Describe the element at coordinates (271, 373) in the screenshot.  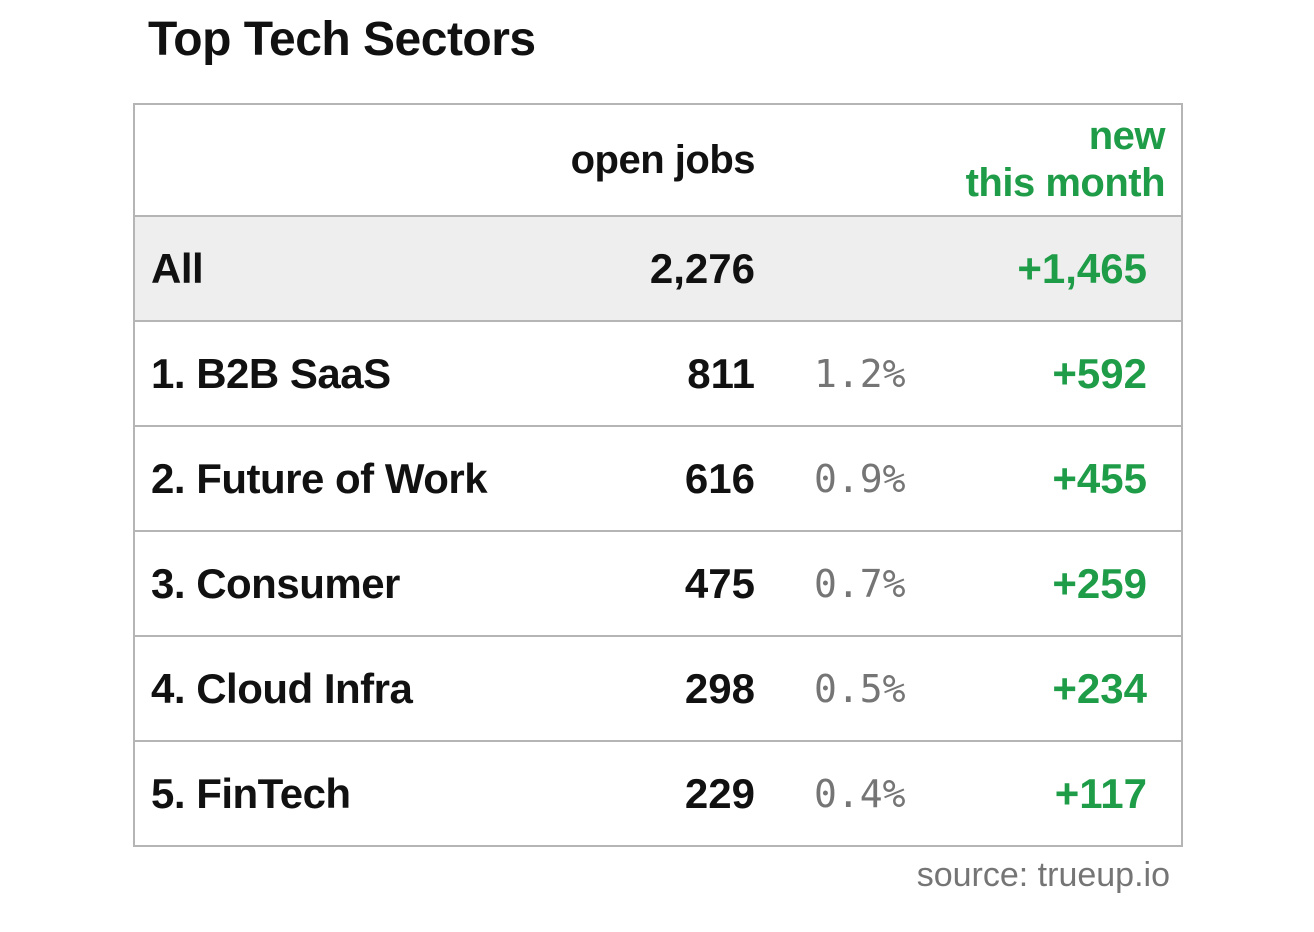
I see `sector-label: 1. B2B SaaS` at that location.